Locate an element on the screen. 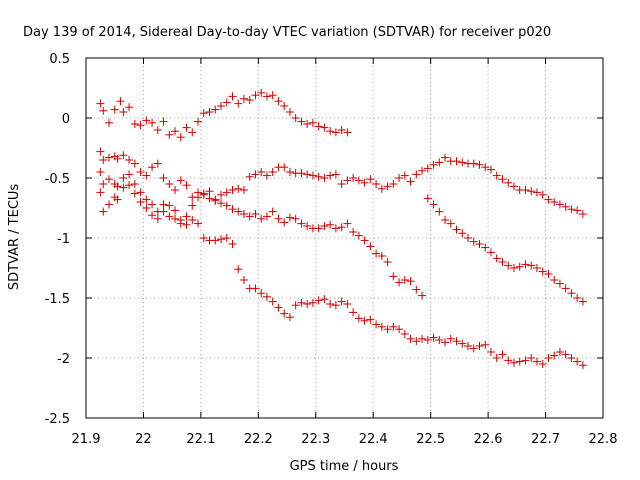  x-tick-label: 21.9 is located at coordinates (86, 439).